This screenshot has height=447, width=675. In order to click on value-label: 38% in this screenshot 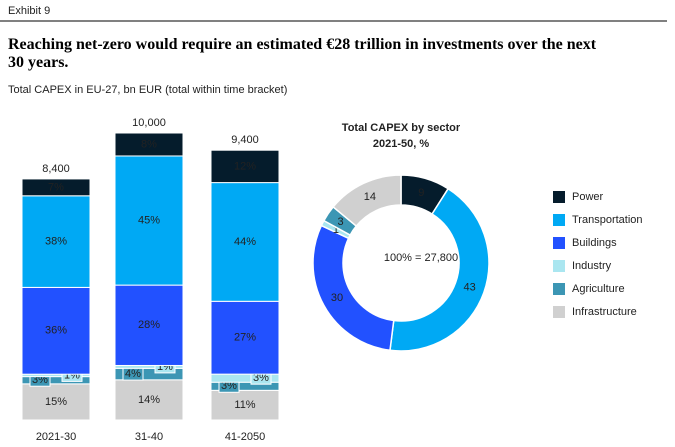, I will do `click(56, 242)`.